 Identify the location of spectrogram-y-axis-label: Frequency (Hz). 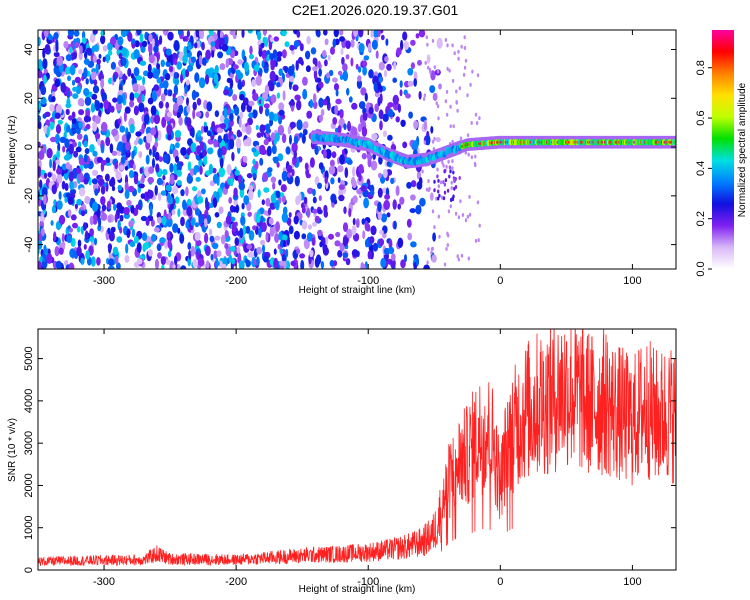
(12, 150).